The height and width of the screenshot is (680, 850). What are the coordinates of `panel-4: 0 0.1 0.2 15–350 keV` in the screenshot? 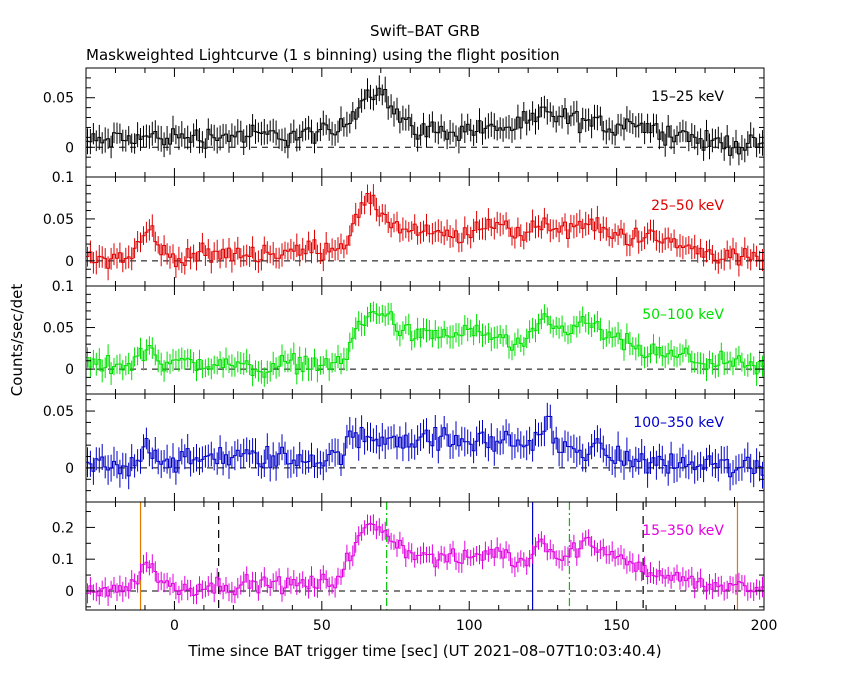 It's located at (408, 556).